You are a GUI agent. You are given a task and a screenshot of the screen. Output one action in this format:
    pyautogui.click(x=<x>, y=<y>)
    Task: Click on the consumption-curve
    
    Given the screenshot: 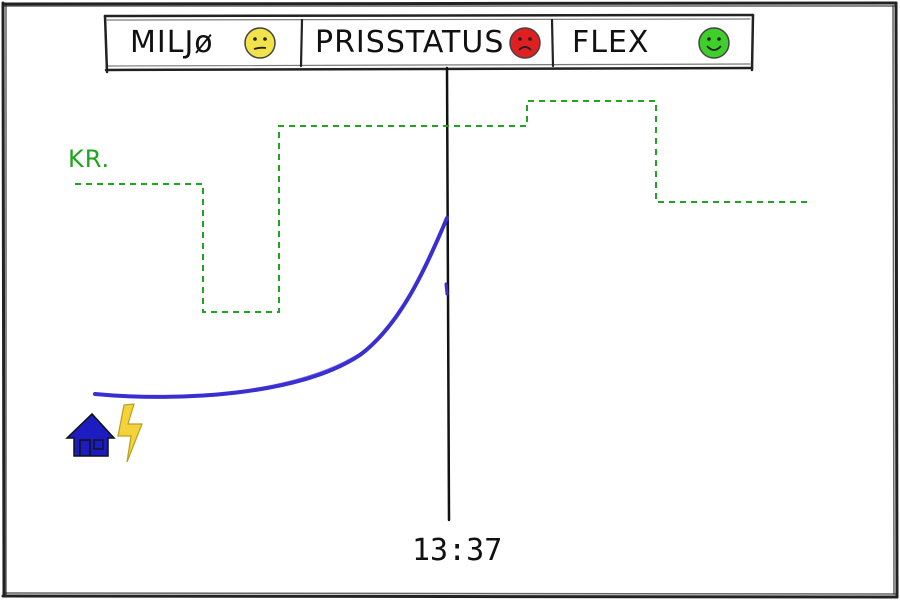 What is the action you would take?
    pyautogui.click(x=271, y=307)
    